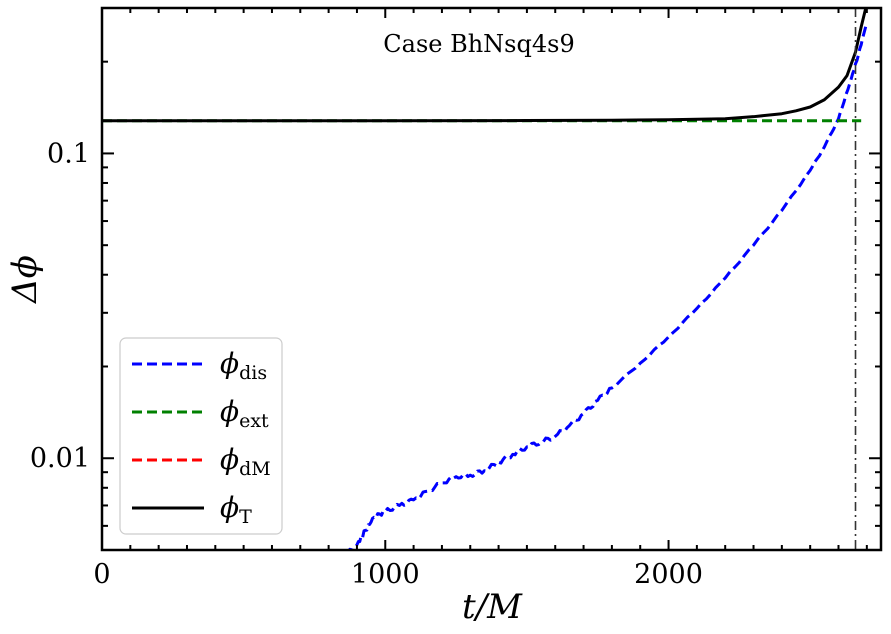 Image resolution: width=891 pixels, height=634 pixels. Describe the element at coordinates (101, 574) in the screenshot. I see `x-tick-label: 0` at that location.